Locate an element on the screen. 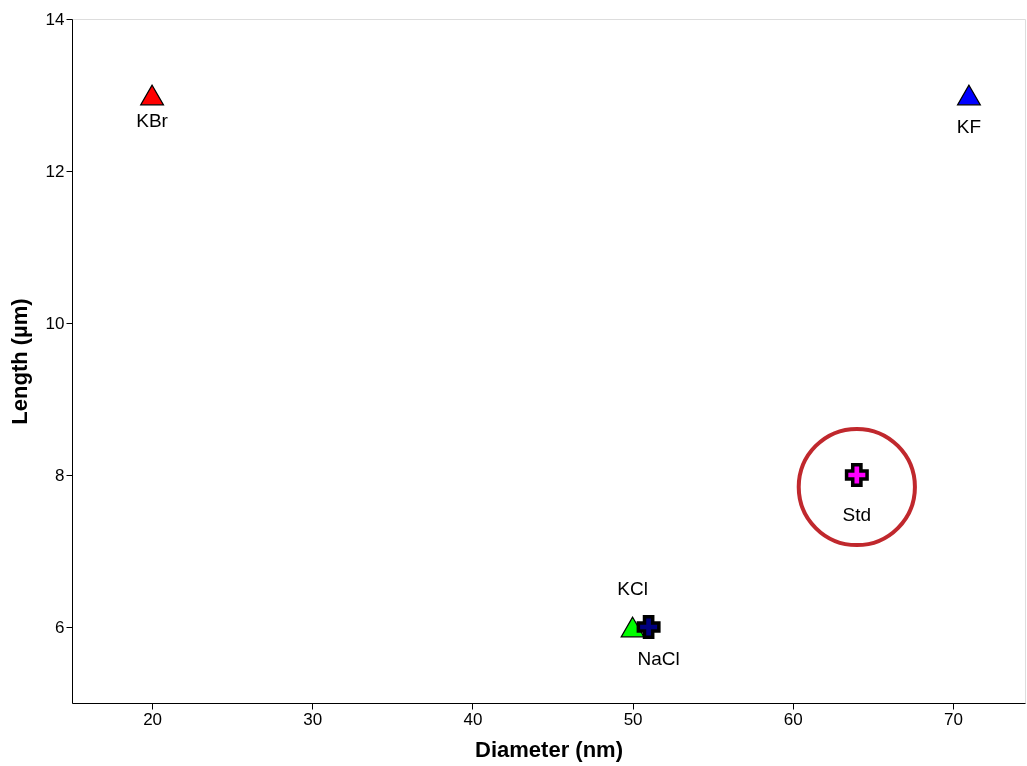  y-tick-label: 8 is located at coordinates (60, 475).